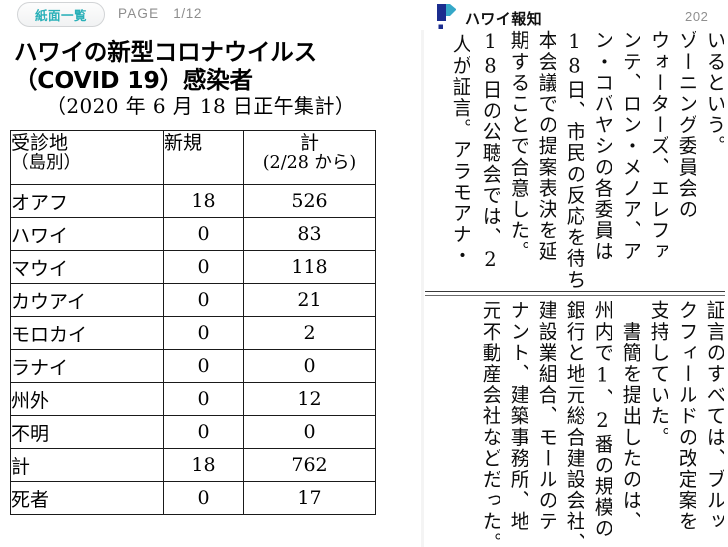  I want to click on article-top-column-10: 人が証言。アラモアナ・, so click(460, 150).